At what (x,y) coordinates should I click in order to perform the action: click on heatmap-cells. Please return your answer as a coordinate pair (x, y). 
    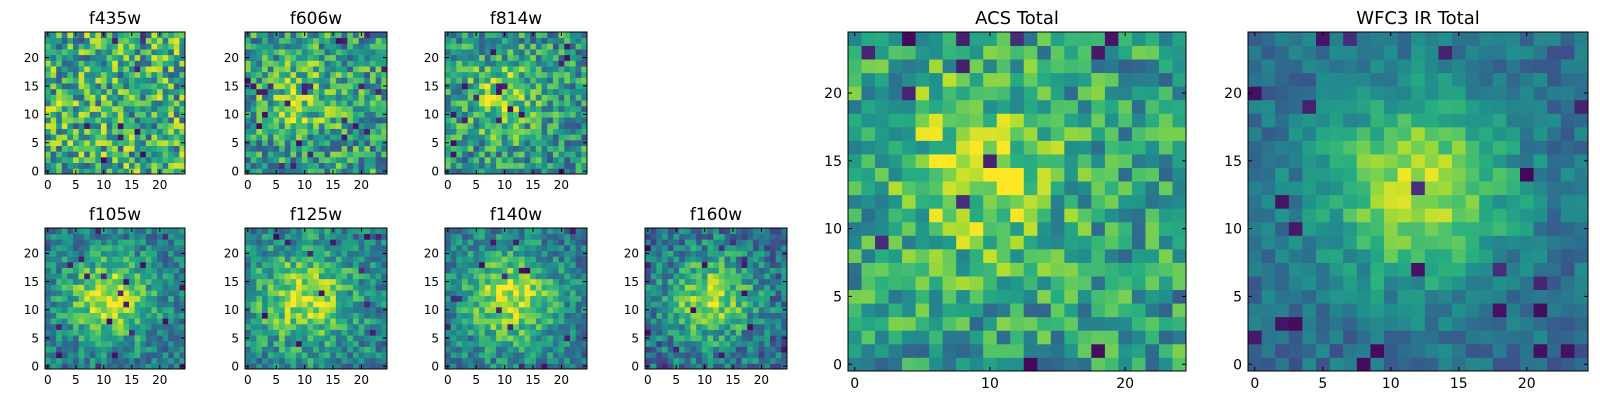
    Looking at the image, I should click on (115, 103).